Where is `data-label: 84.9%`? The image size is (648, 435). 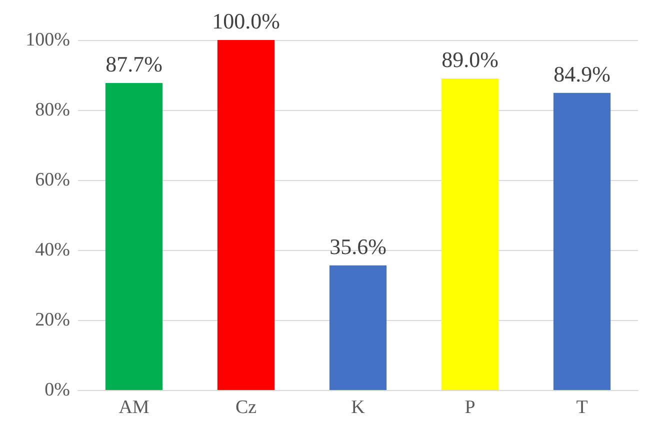
data-label: 84.9% is located at coordinates (582, 73).